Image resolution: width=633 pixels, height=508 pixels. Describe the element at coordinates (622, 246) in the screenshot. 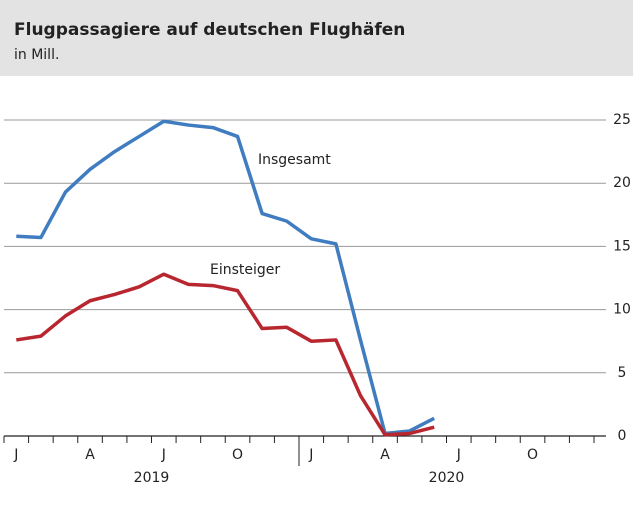

I see `y-tick-label: 15` at that location.